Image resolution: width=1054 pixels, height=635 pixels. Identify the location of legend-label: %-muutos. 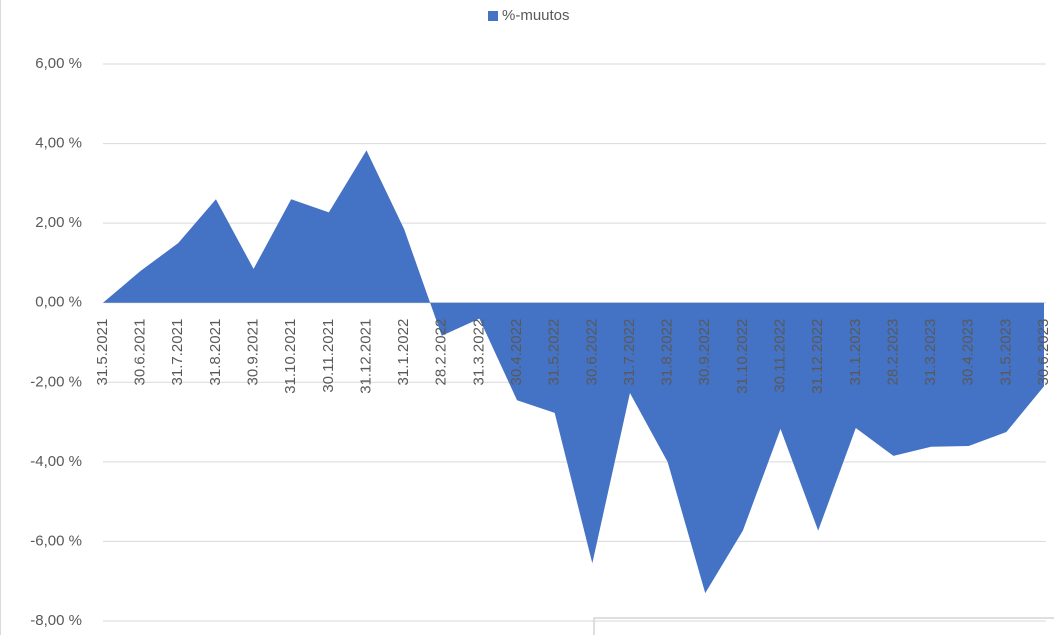
(536, 15).